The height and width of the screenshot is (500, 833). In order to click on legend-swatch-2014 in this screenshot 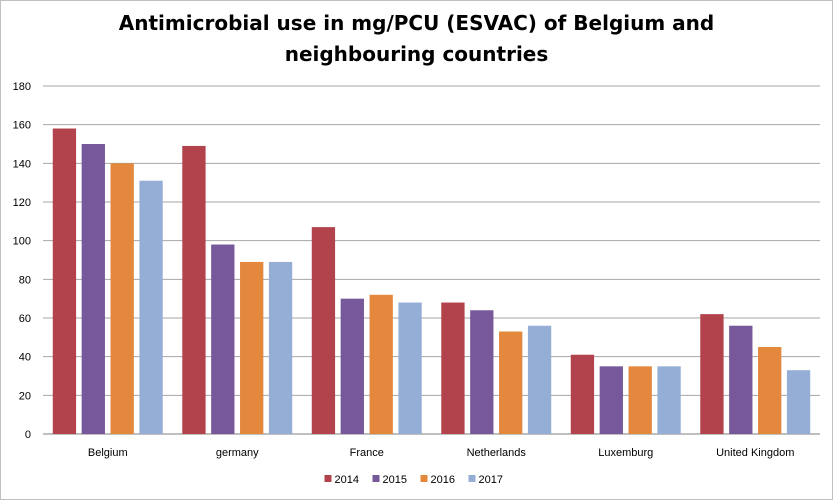, I will do `click(328, 478)`.